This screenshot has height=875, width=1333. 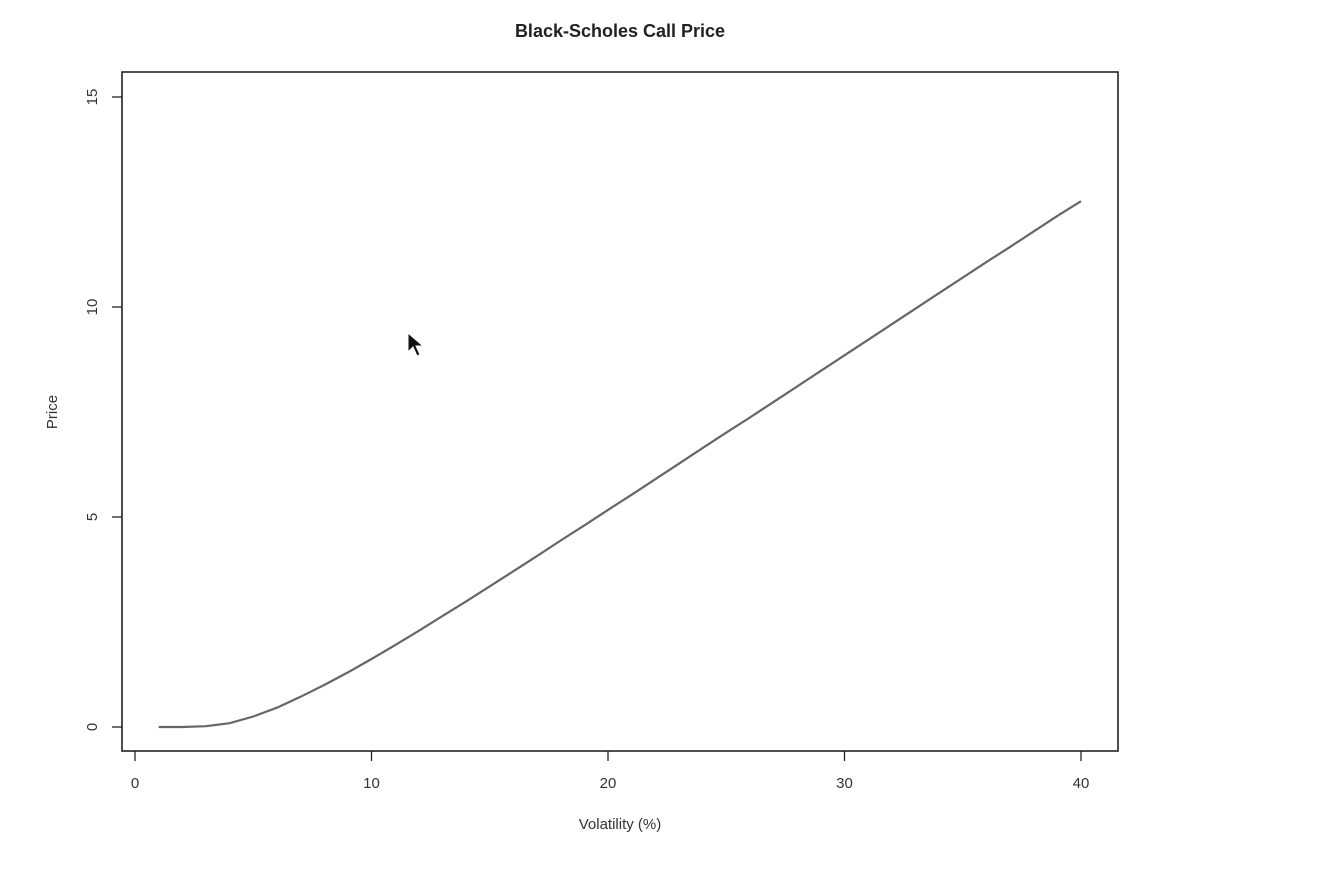 I want to click on y-tick-label: 15, so click(x=92, y=97).